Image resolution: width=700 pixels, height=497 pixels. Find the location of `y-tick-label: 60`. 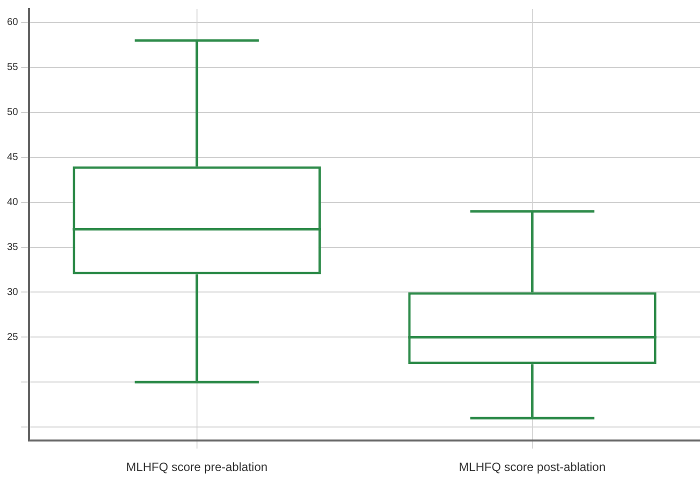

y-tick-label: 60 is located at coordinates (13, 22).